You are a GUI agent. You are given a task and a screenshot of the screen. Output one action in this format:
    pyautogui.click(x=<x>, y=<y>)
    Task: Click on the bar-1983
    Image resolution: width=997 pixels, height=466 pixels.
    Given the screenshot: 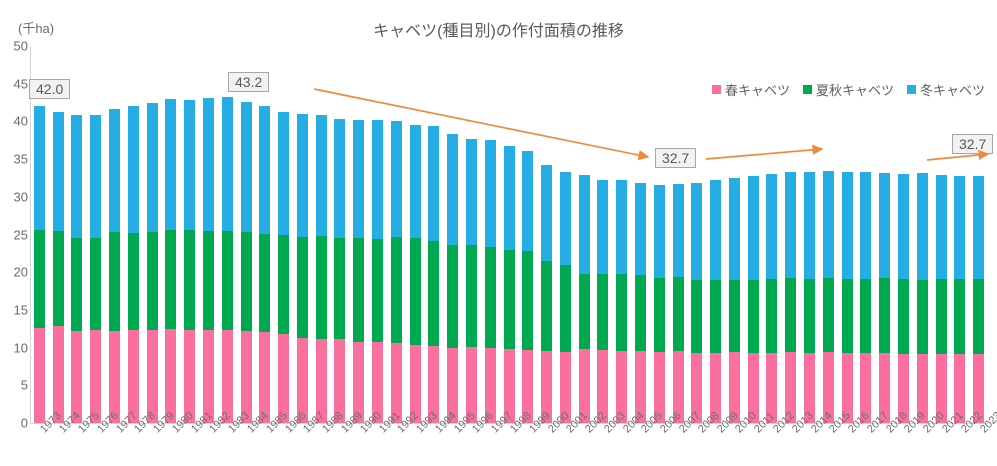 What is the action you would take?
    pyautogui.click(x=227, y=260)
    